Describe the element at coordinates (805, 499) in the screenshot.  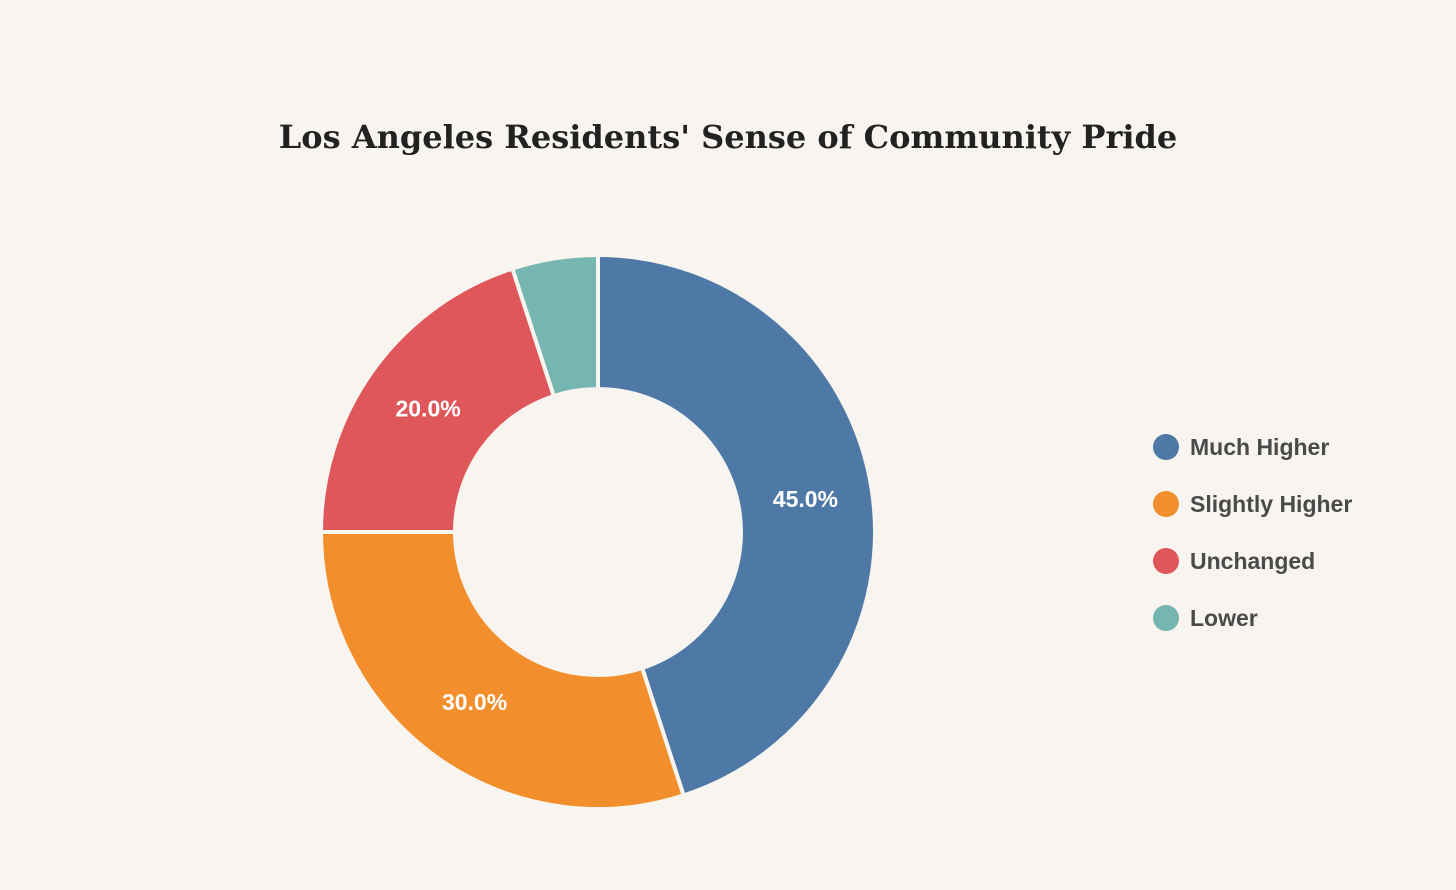
I see `slice-label-much-higher: 45.0%` at that location.